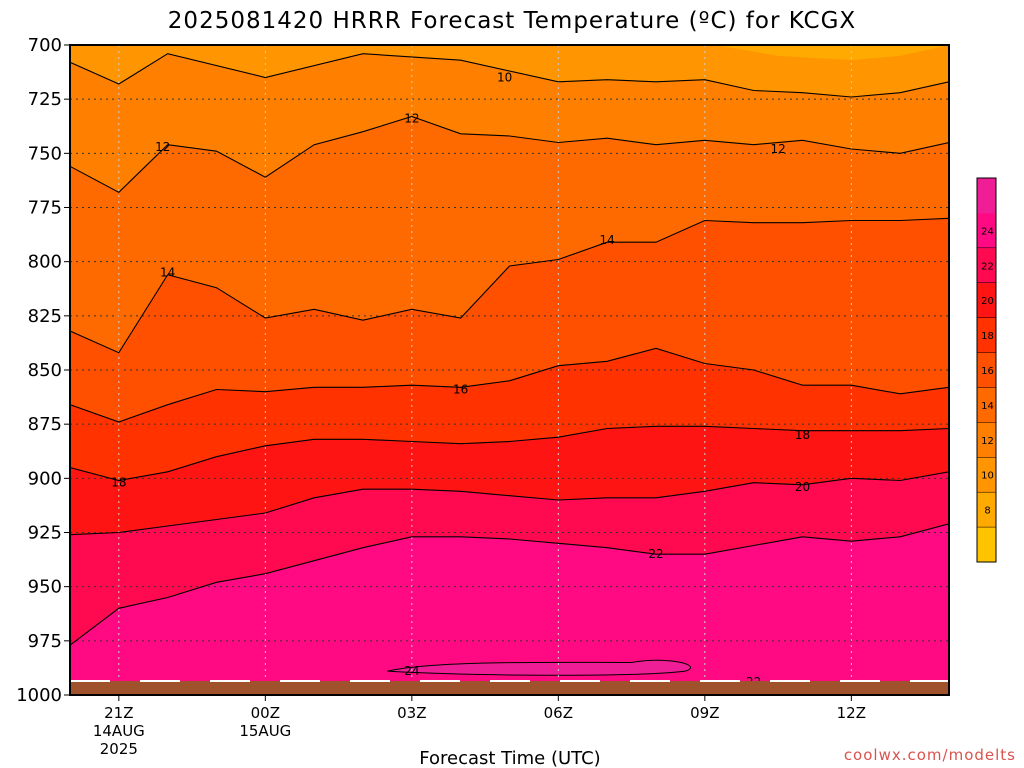 This screenshot has width=1024, height=768. I want to click on y-axis: 700 725 750 775 800 825 850 875 900 925 950 975 1000, so click(43, 370).